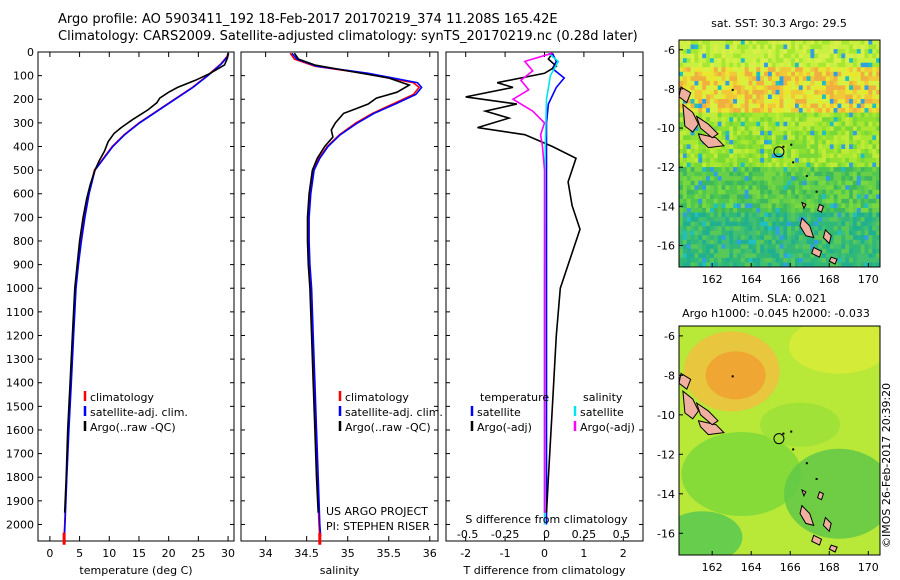 The height and width of the screenshot is (580, 900). I want to click on surface-marker, so click(320, 538).